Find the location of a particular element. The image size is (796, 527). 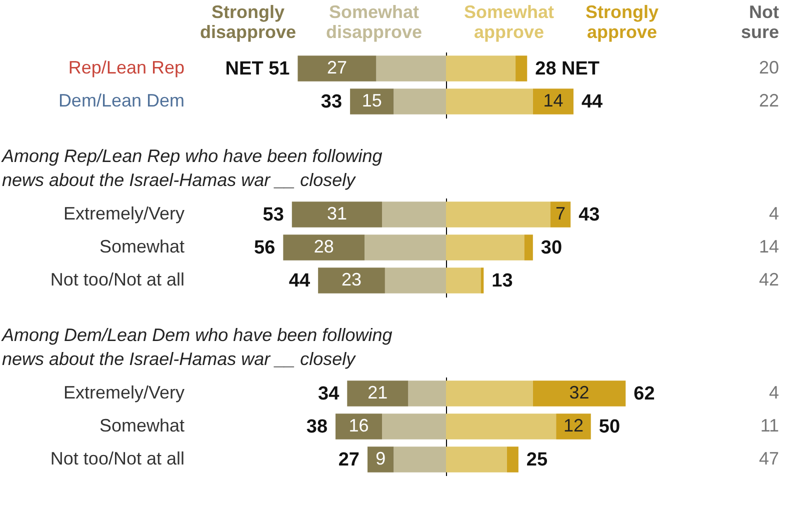

total-label: 28 NET is located at coordinates (567, 69).